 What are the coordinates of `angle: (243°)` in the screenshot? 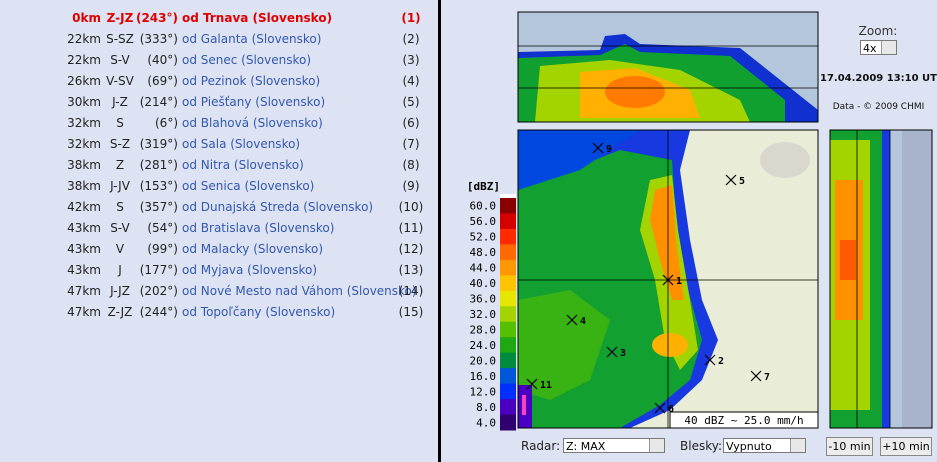 It's located at (156, 18).